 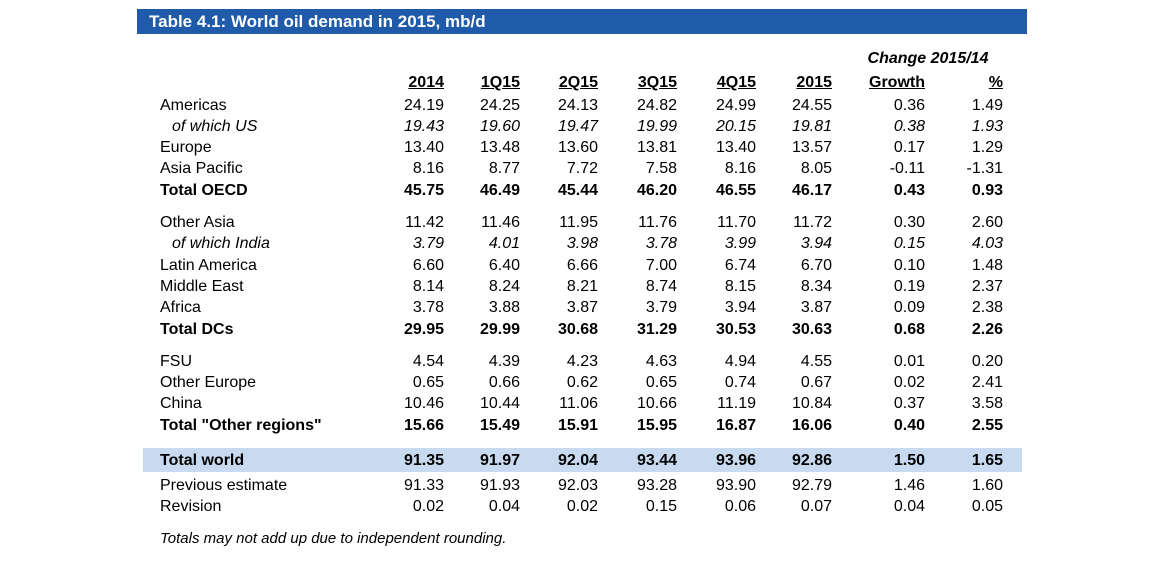 I want to click on table-cell: 93.96, so click(x=735, y=460).